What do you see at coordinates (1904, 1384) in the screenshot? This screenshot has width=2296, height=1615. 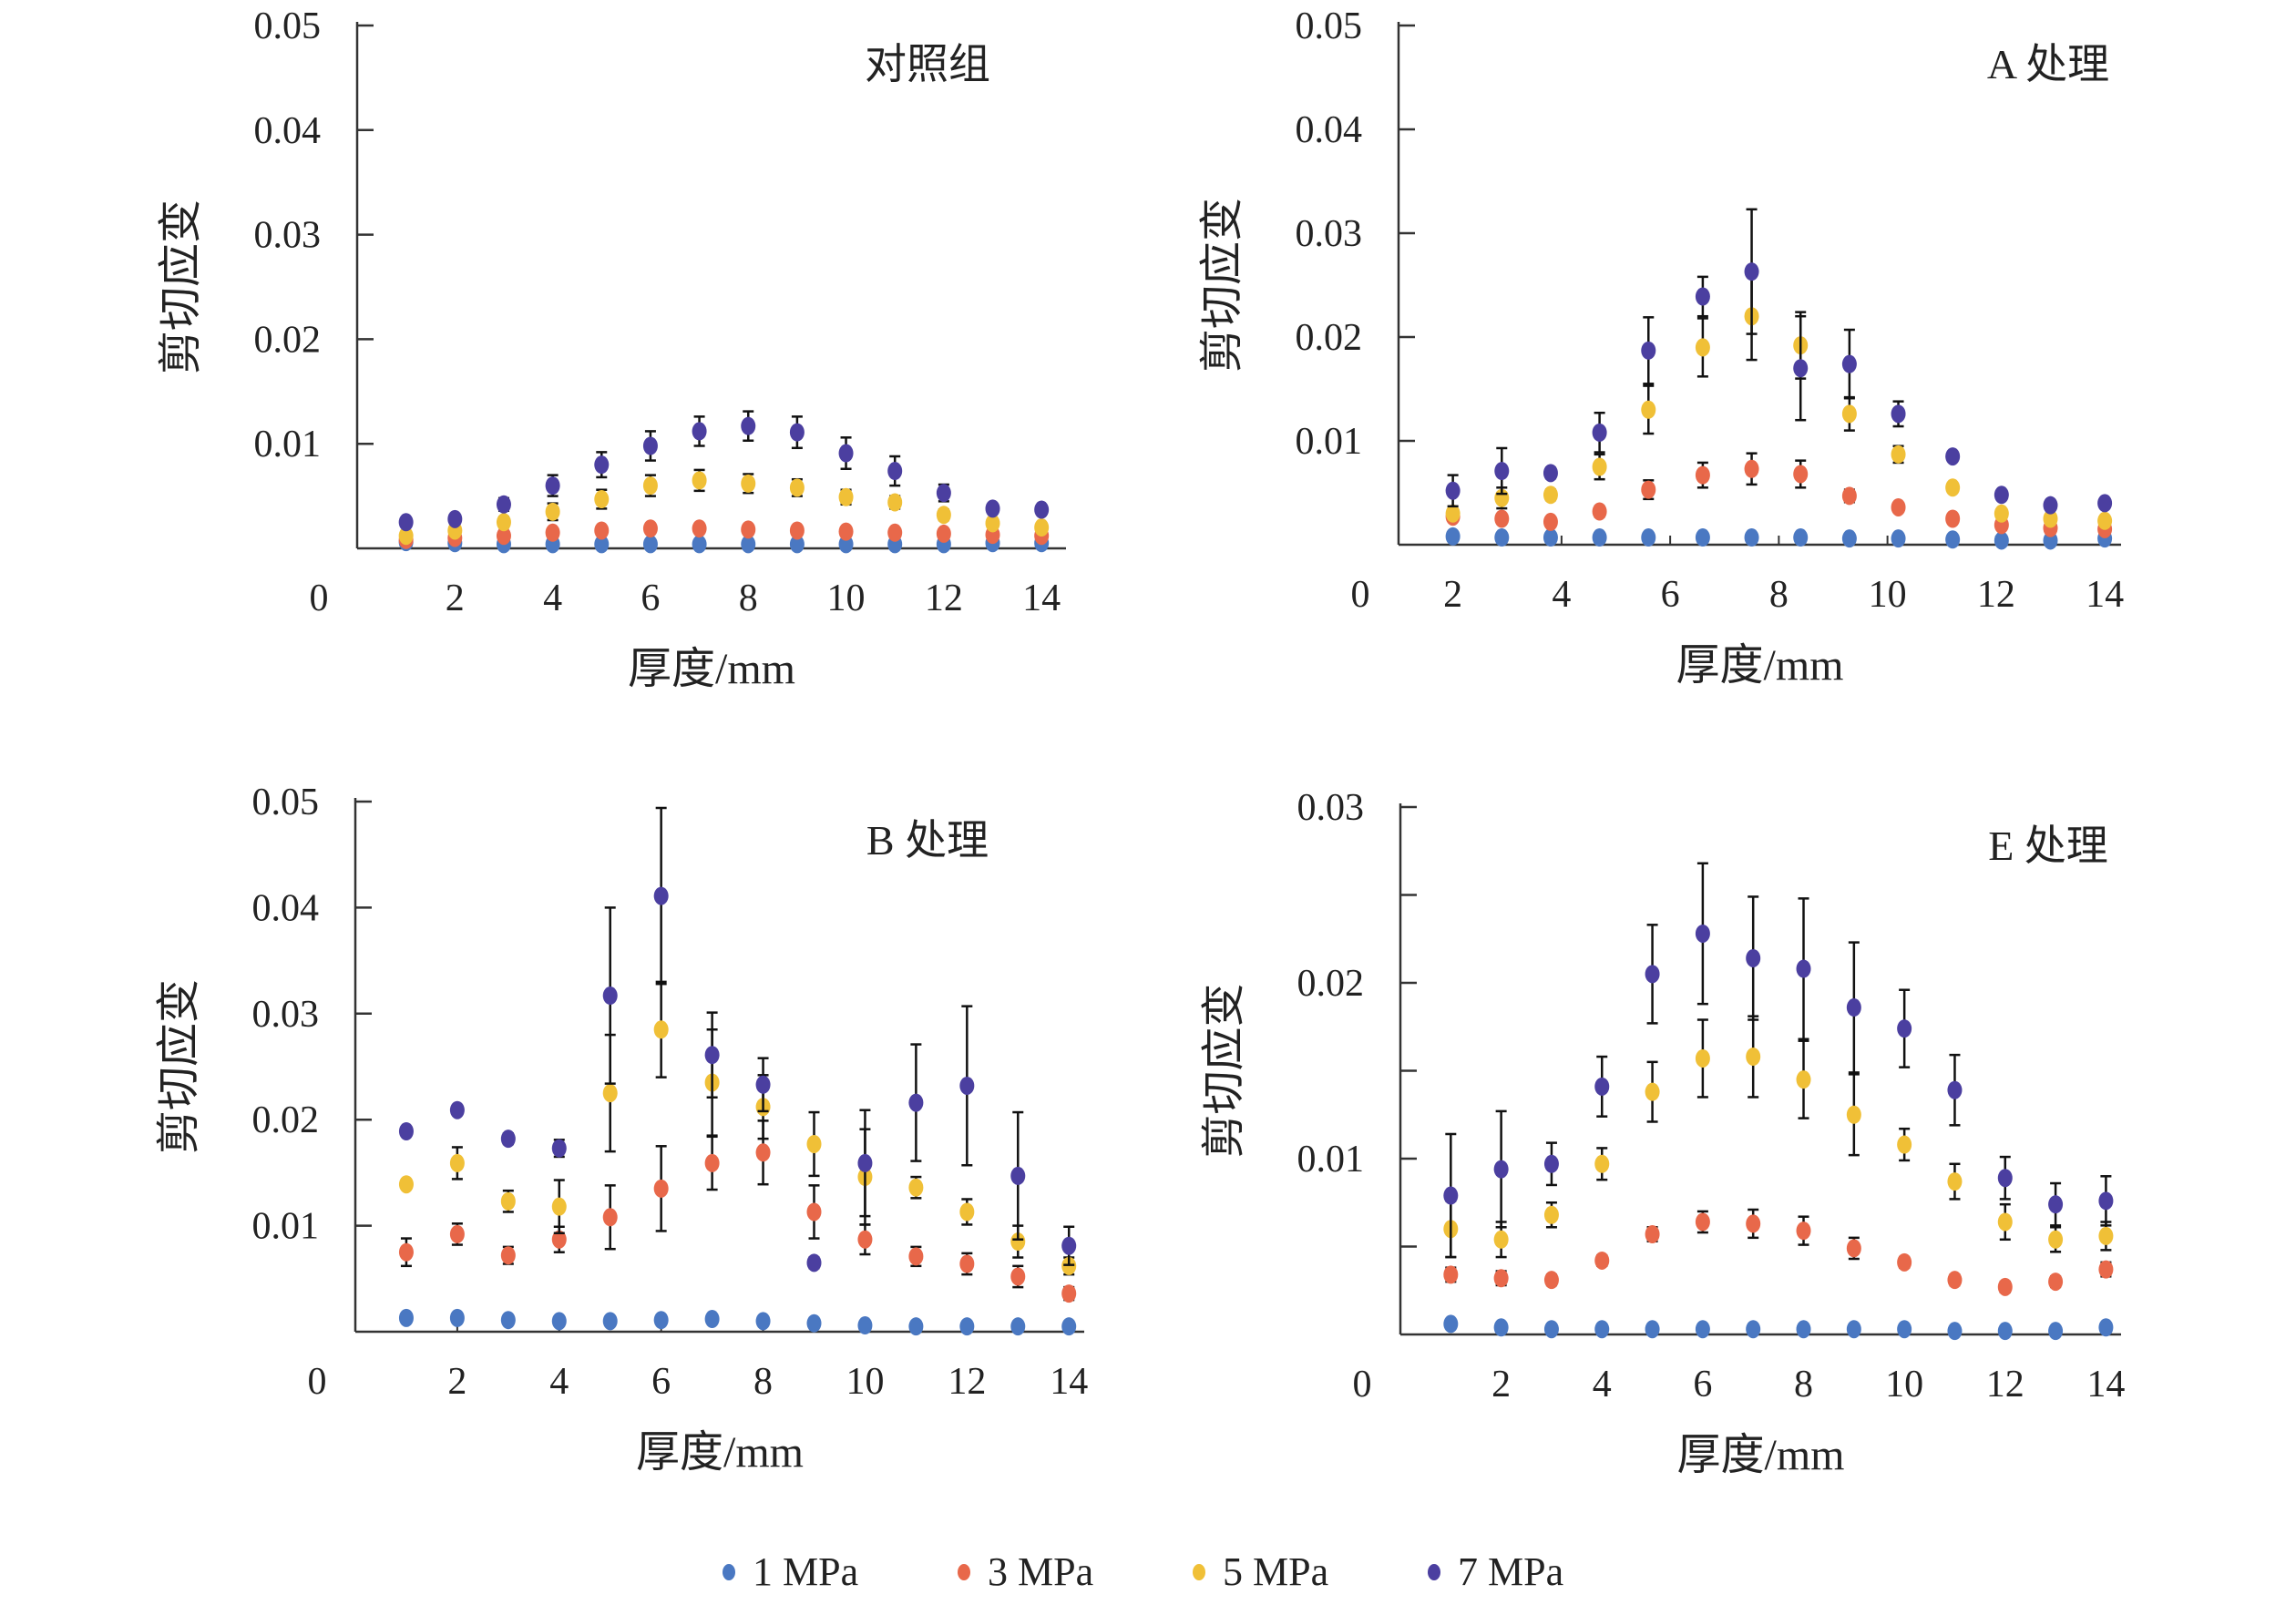 I see `x-tick-label: 10` at bounding box center [1904, 1384].